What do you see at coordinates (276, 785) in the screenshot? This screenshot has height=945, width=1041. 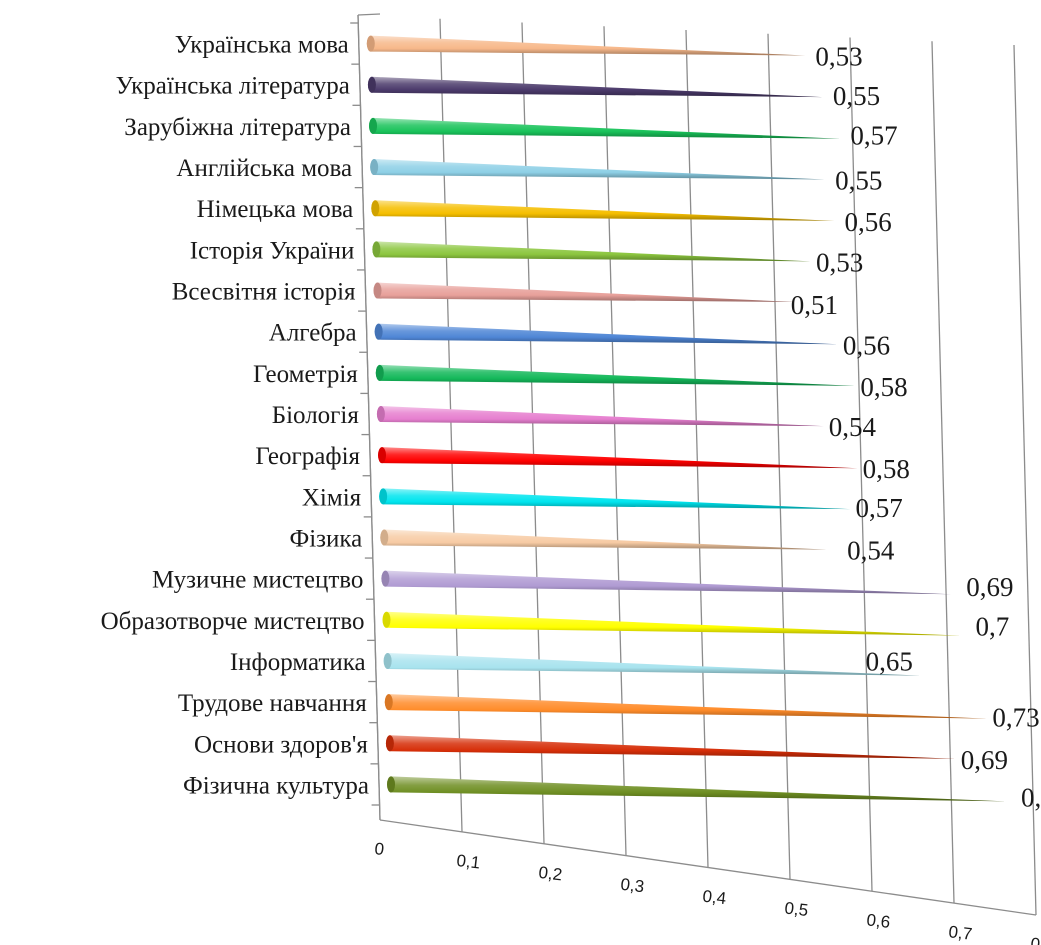 I see `category-label: Фізична культура` at bounding box center [276, 785].